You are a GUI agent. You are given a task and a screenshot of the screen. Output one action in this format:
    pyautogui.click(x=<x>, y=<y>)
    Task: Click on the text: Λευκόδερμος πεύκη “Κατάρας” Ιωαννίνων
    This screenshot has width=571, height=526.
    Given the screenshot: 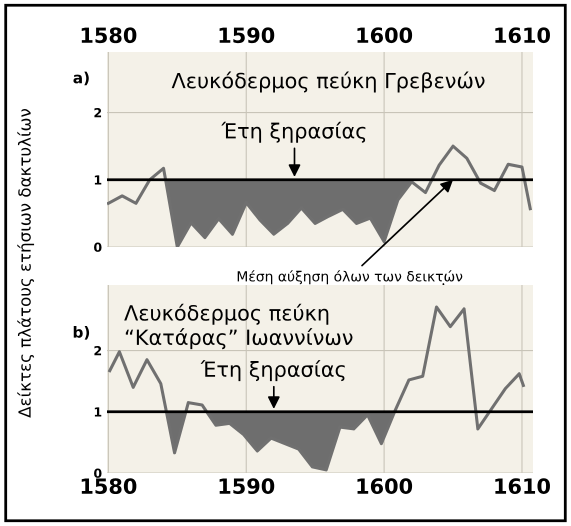 What is the action you would take?
    pyautogui.click(x=238, y=327)
    